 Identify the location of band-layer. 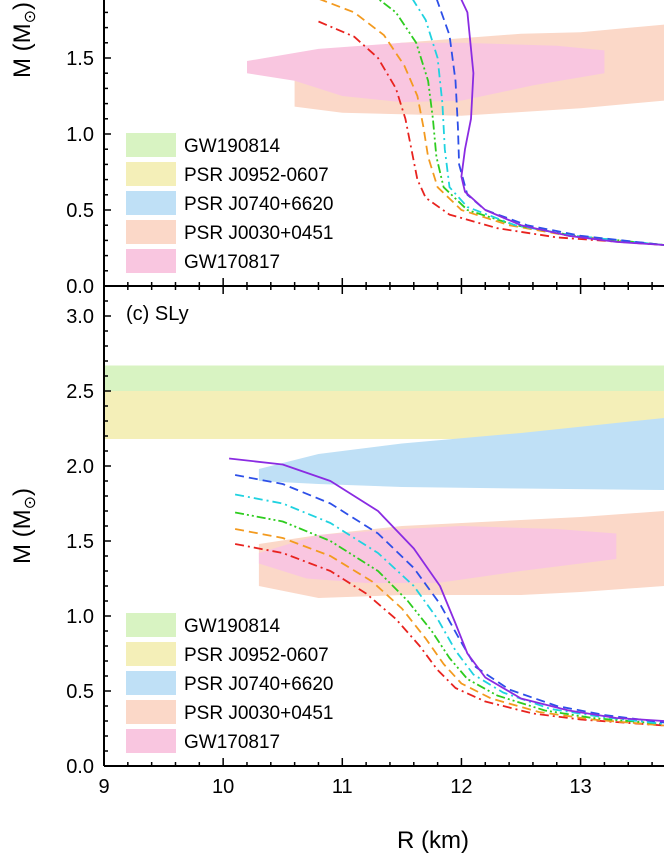
(455, 70).